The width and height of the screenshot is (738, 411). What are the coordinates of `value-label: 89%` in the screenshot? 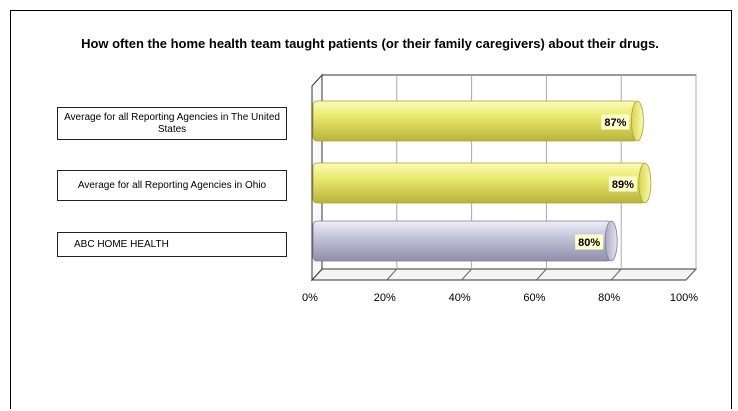 It's located at (623, 185).